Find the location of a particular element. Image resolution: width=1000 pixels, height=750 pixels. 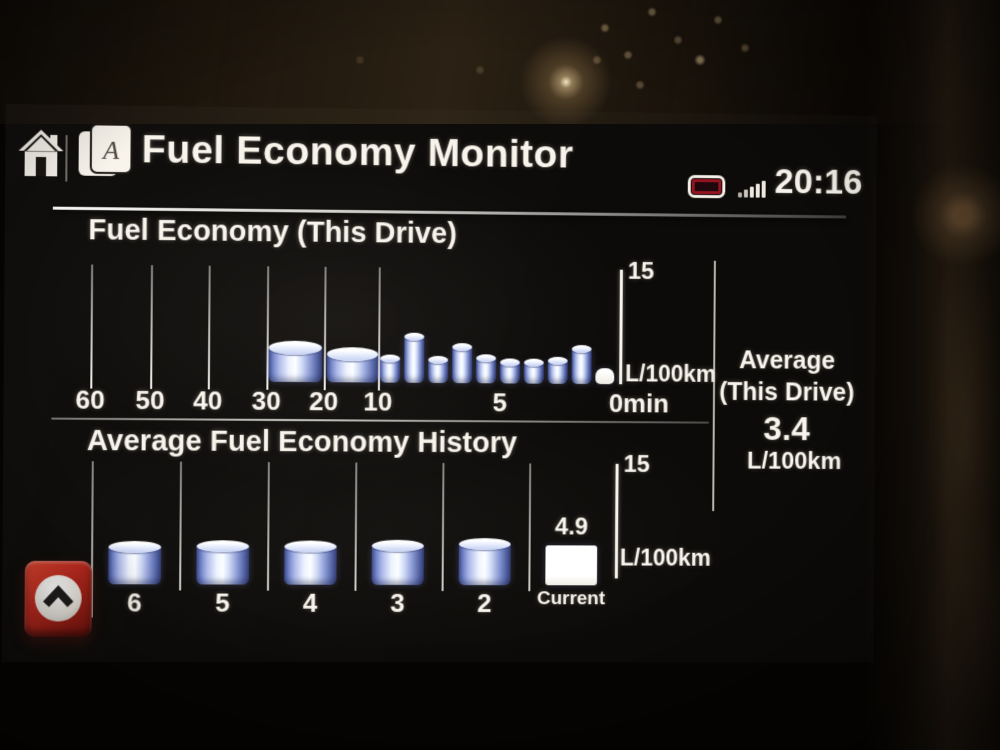

average-unit: L/100km is located at coordinates (794, 461).